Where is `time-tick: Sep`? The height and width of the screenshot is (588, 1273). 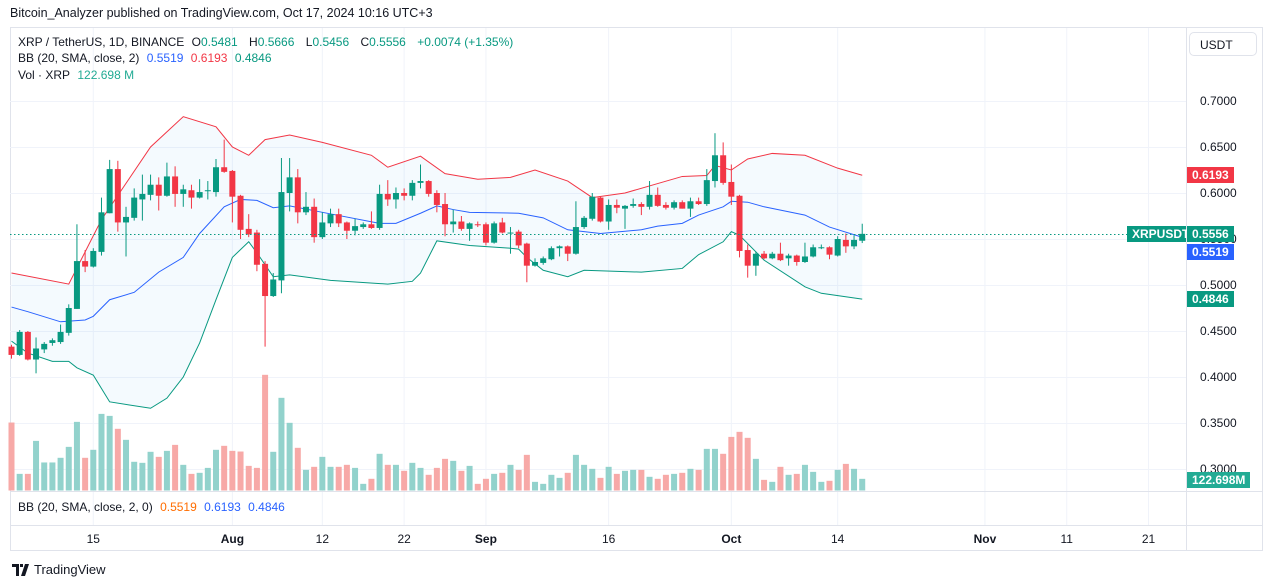 time-tick: Sep is located at coordinates (485, 539).